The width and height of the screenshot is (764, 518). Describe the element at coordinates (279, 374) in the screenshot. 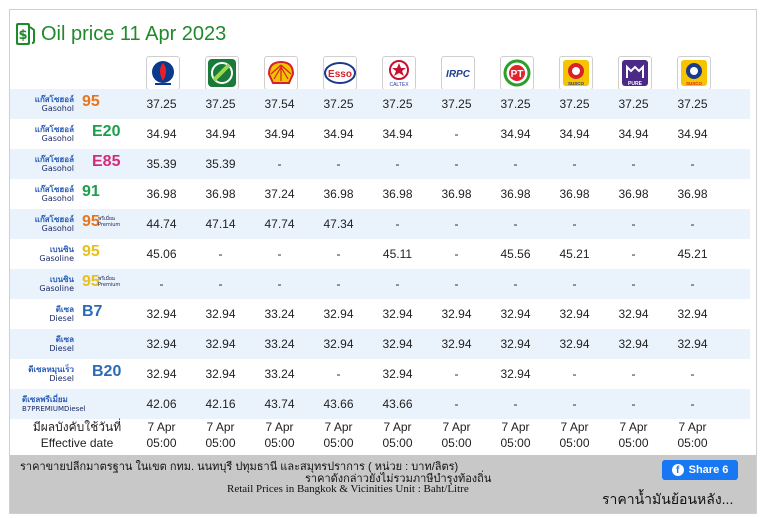

I see `price-cell: 33.24` at that location.